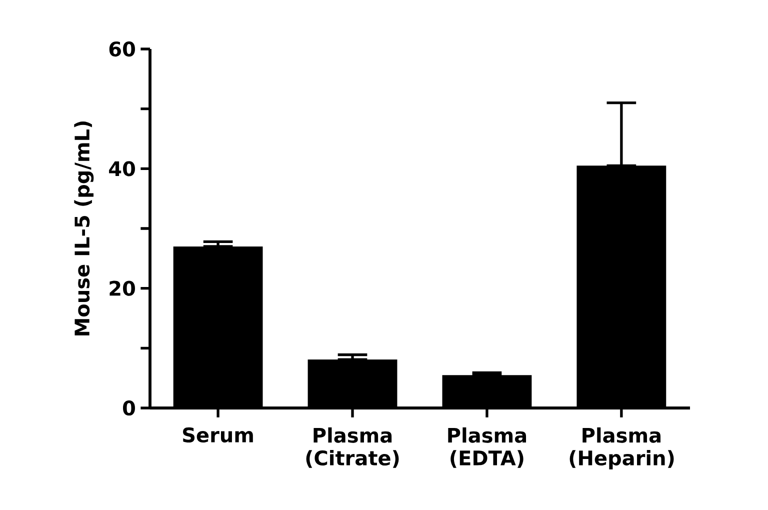 Image resolution: width=768 pixels, height=510 pixels. What do you see at coordinates (487, 447) in the screenshot?
I see `x-tick-label: Plasma (EDTA)` at bounding box center [487, 447].